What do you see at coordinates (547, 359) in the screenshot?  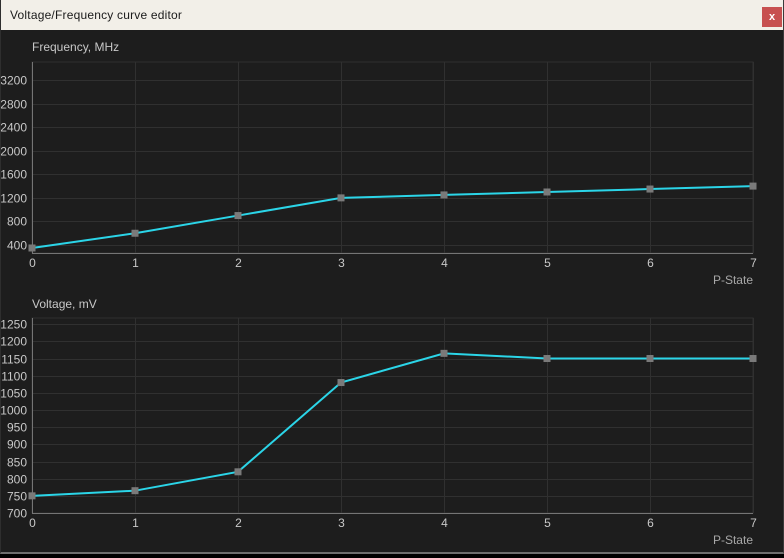 I see `voltage-point-marker-p5` at bounding box center [547, 359].